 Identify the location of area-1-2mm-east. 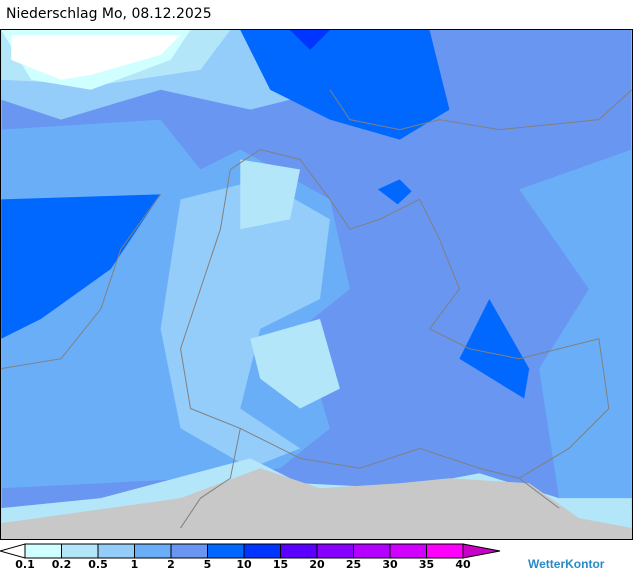
(575, 329).